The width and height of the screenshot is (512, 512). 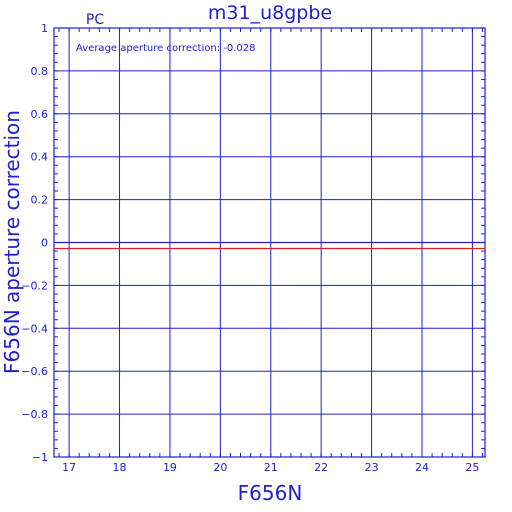 I want to click on y-tick-label: −0.4, so click(x=34, y=328).